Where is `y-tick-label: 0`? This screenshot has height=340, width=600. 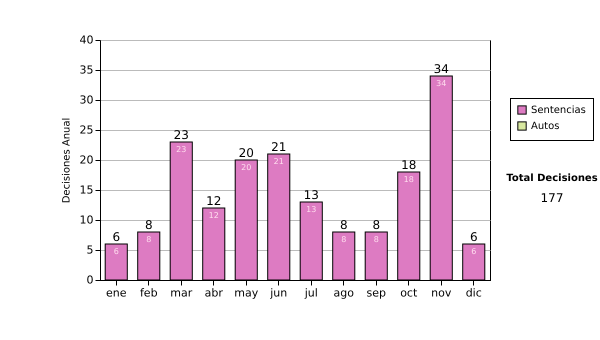
y-tick-label: 0 is located at coordinates (90, 280).